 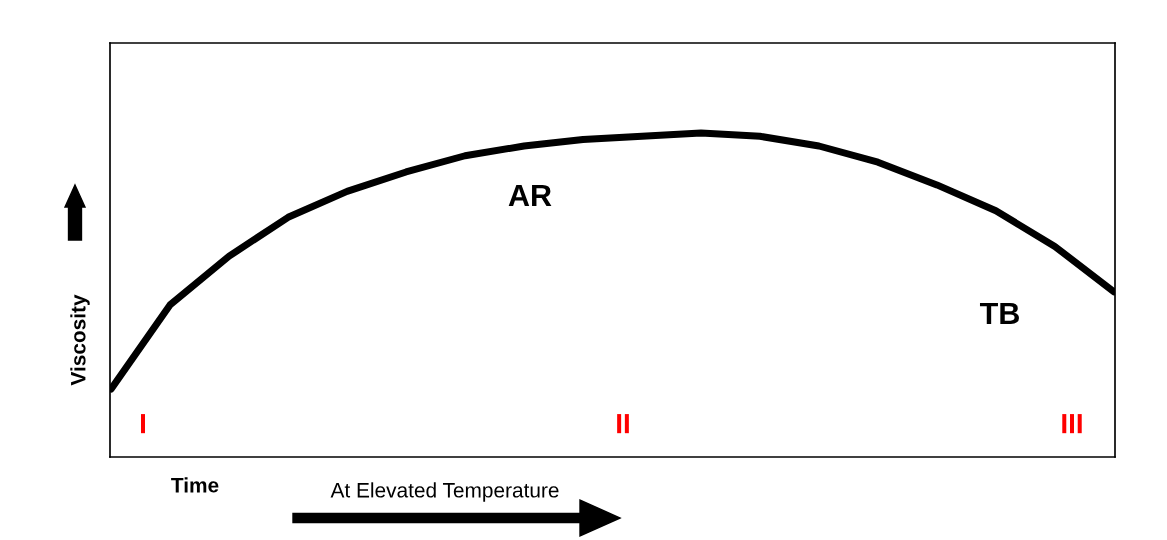 What do you see at coordinates (530, 195) in the screenshot?
I see `annotation: AR` at bounding box center [530, 195].